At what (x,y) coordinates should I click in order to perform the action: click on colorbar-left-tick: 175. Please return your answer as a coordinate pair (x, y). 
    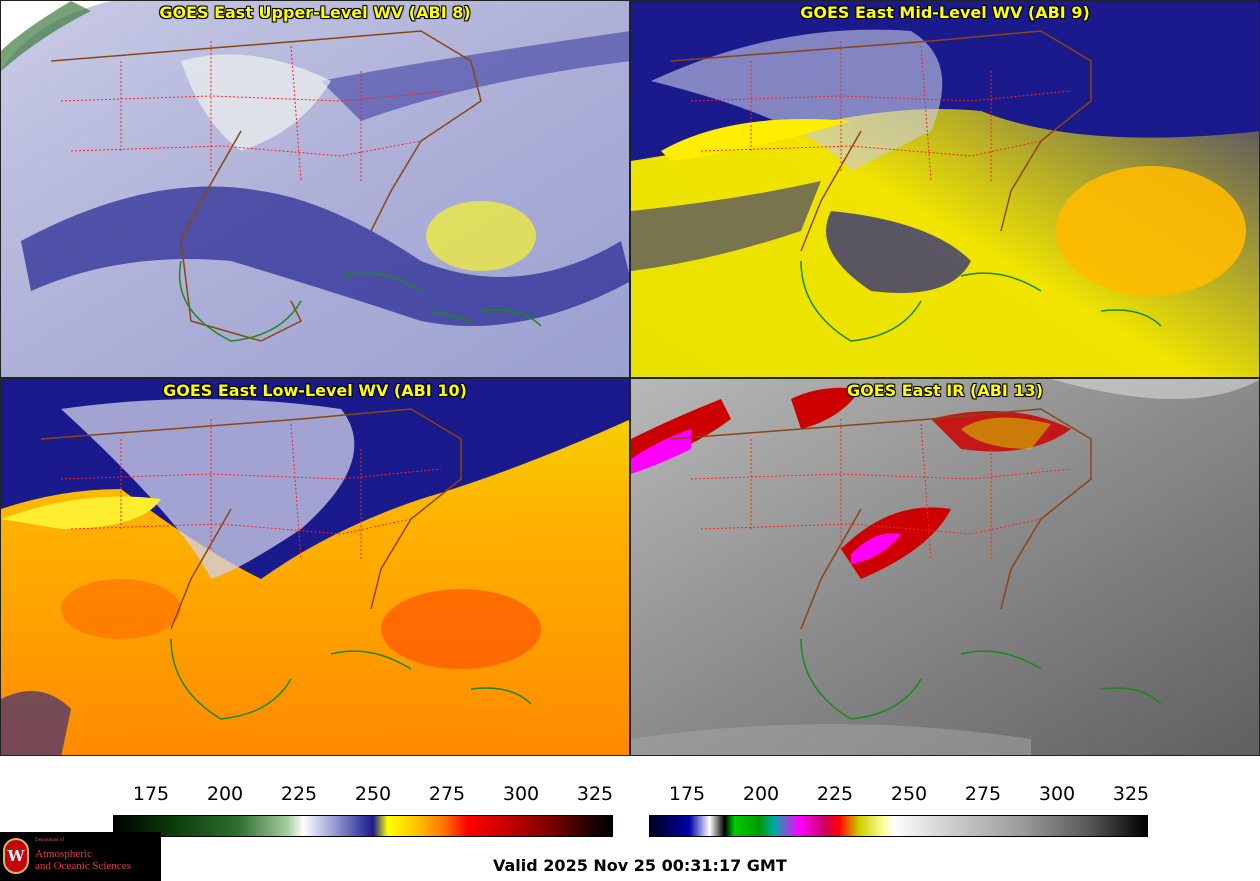
    Looking at the image, I should click on (151, 794).